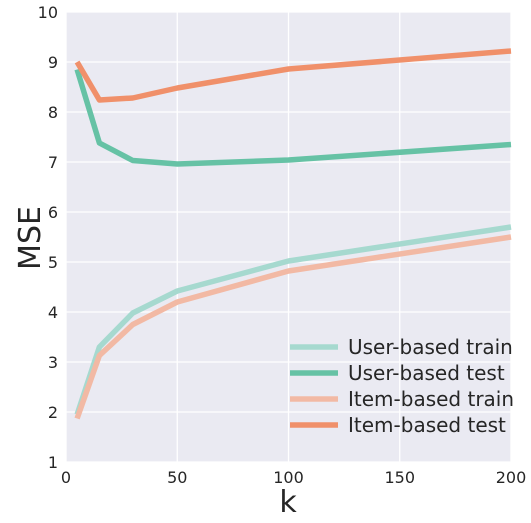 The image size is (531, 523). I want to click on y-tick-label: 3, so click(53, 362).